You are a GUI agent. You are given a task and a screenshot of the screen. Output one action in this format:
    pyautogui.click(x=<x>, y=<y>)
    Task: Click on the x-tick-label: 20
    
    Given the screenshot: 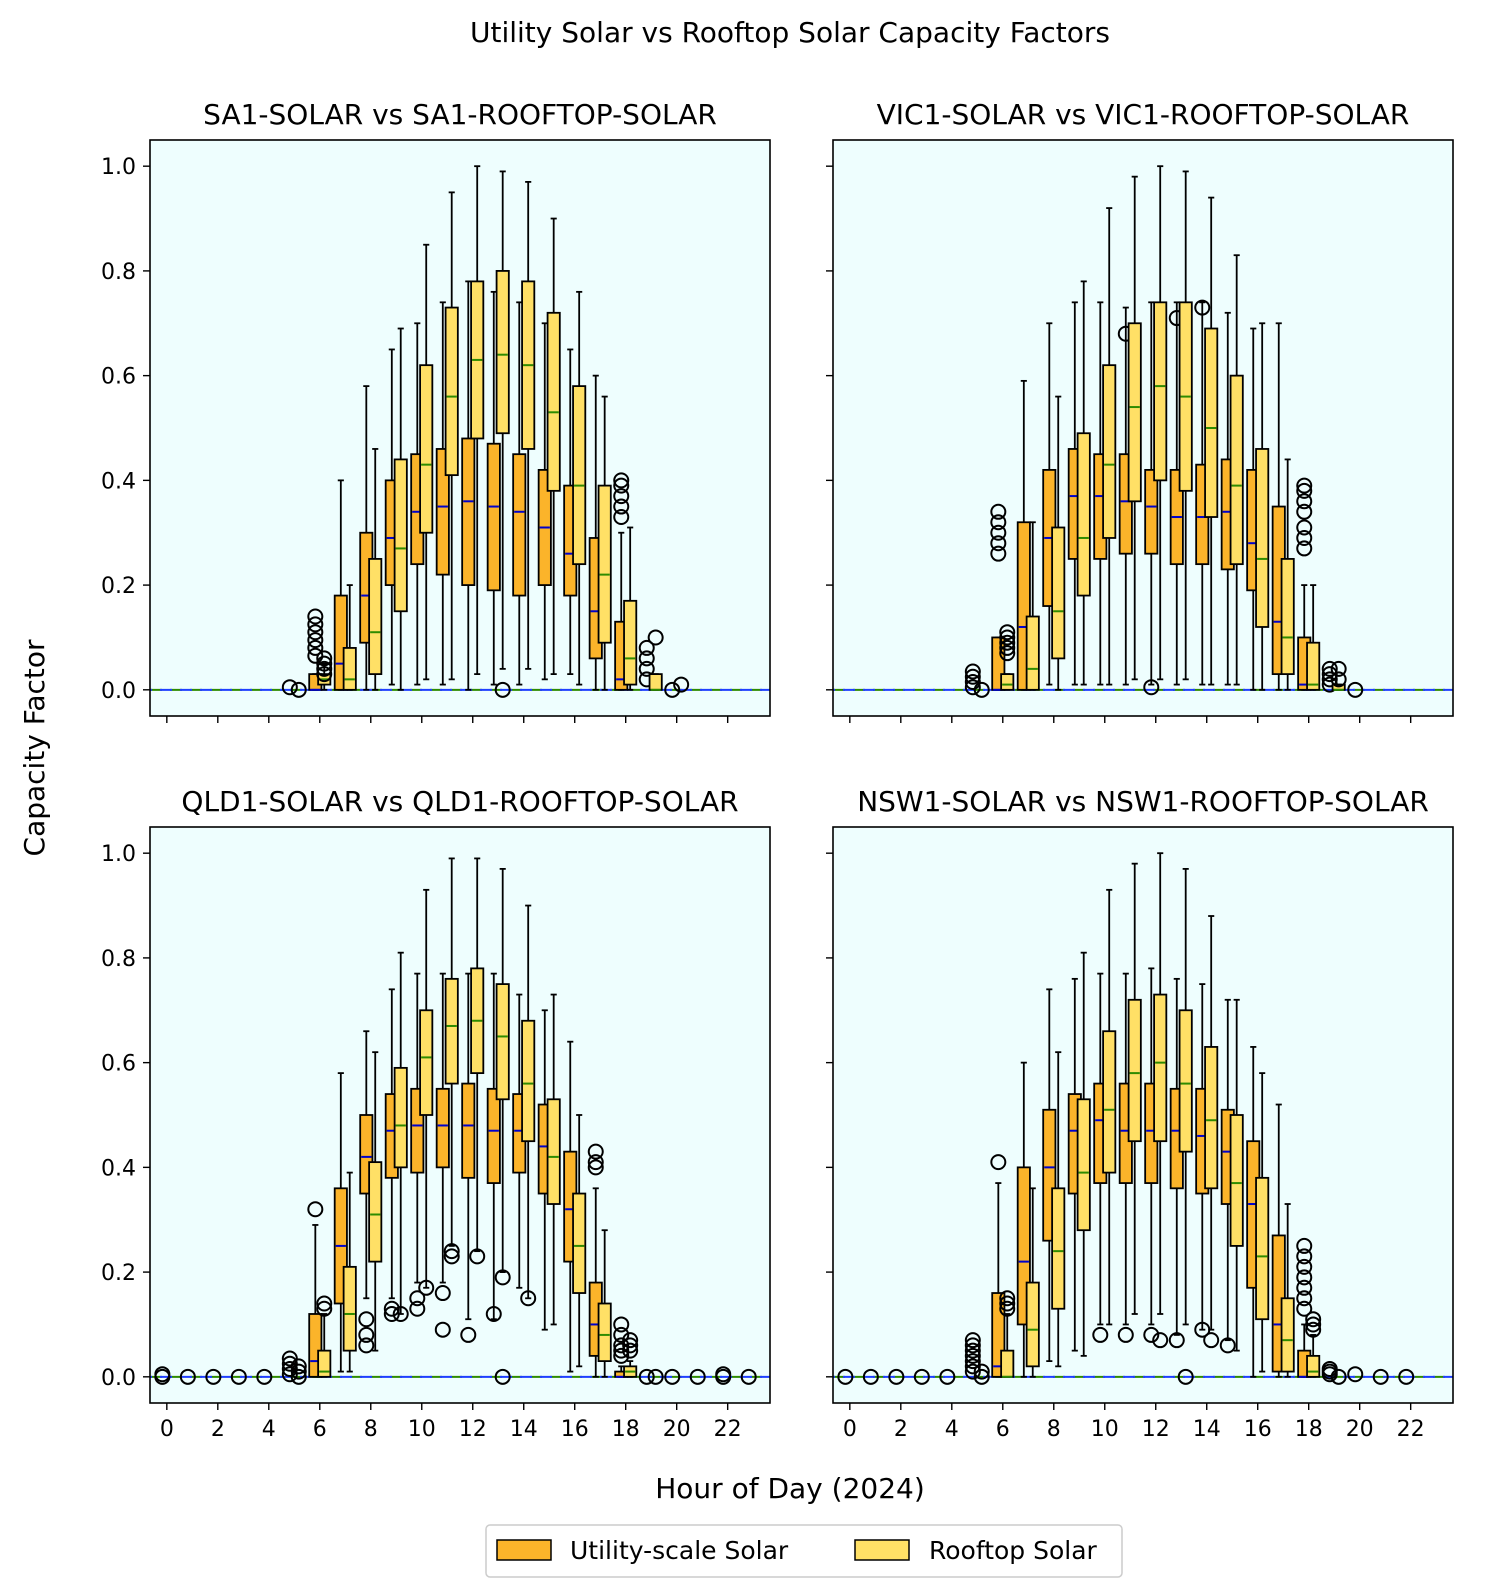 What is the action you would take?
    pyautogui.click(x=1360, y=1429)
    